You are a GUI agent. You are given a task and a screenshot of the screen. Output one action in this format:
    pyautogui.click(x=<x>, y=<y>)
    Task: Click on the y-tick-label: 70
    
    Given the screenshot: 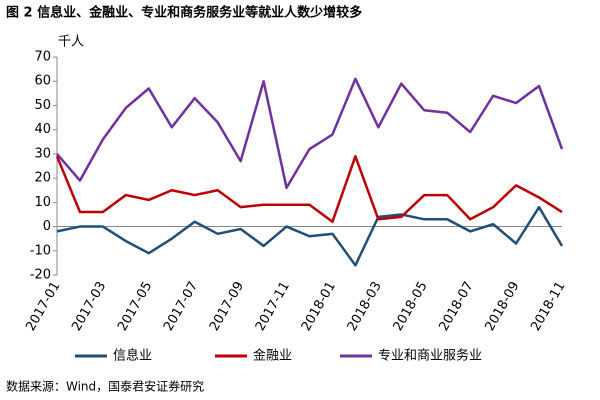 What is the action you would take?
    pyautogui.click(x=42, y=57)
    